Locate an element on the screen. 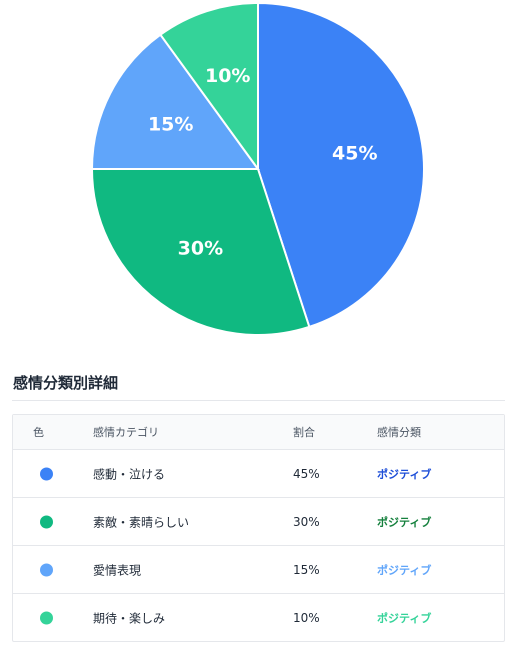  slice-value-label: 30% is located at coordinates (200, 248).